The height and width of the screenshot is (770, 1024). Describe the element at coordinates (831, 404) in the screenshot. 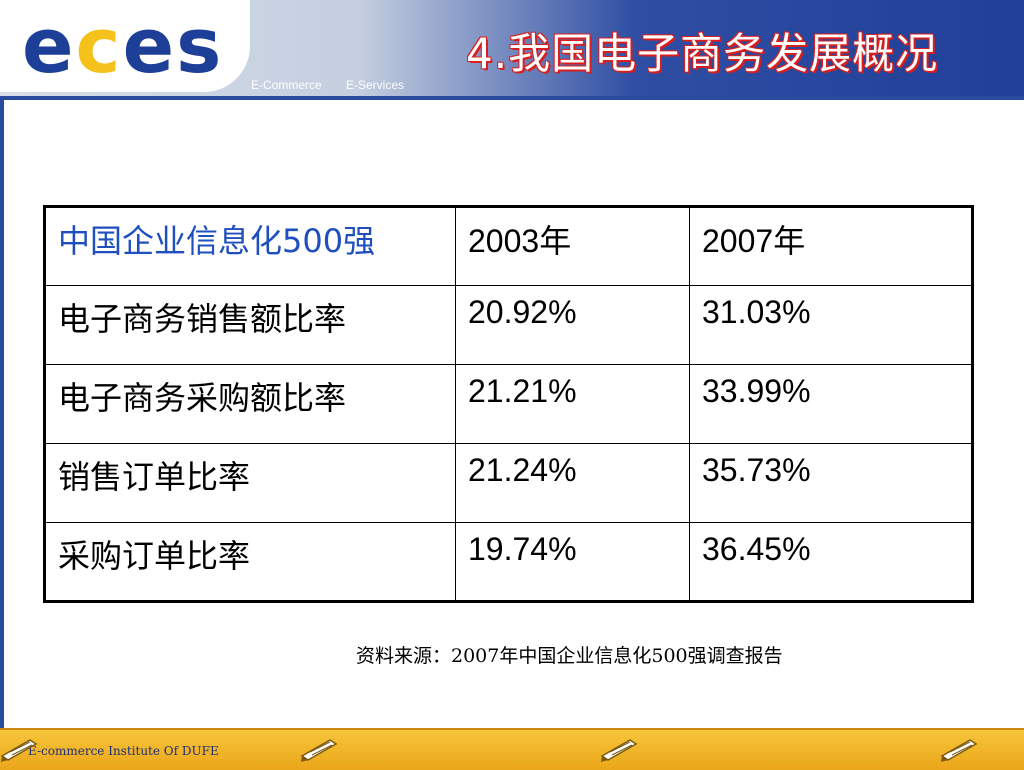

I see `row-value-2007: 33.99%` at that location.